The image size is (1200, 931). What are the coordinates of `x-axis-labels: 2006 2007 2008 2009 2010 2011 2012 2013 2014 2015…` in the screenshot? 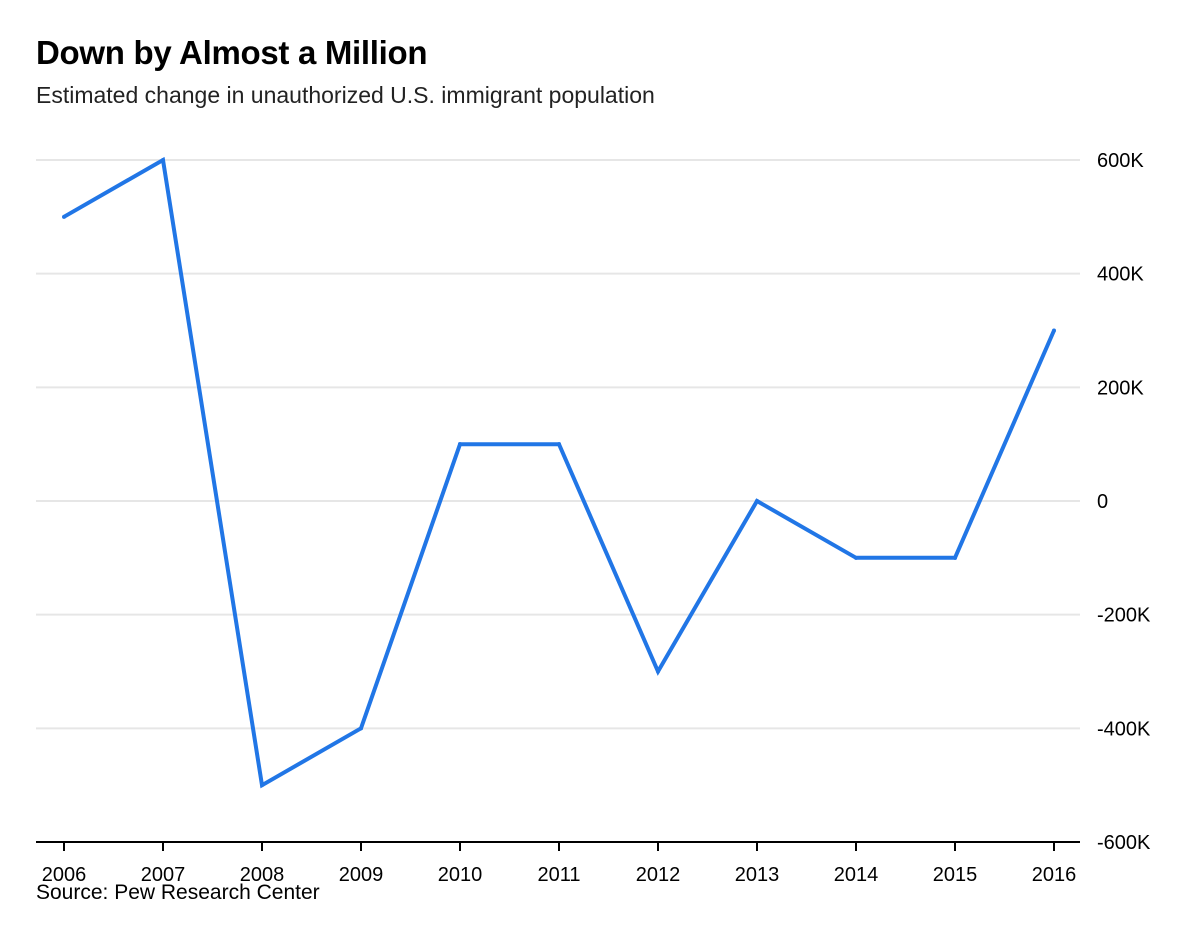 It's located at (559, 875).